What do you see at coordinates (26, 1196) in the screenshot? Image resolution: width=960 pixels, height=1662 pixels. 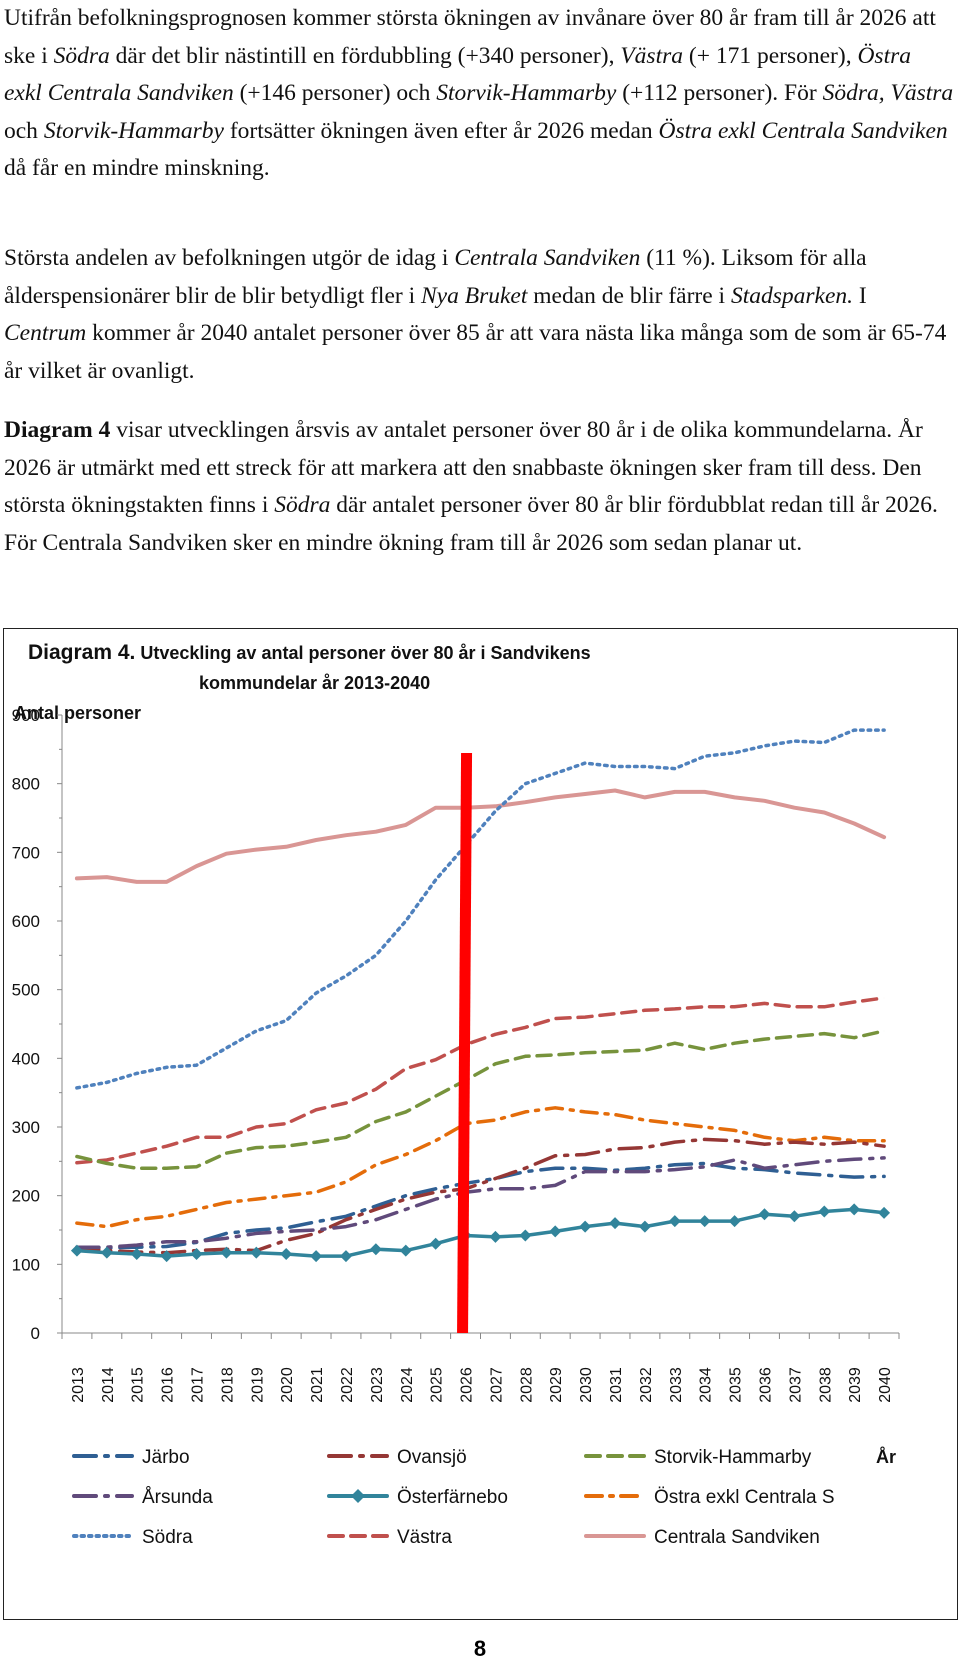 I see `y-tick-label: 200` at bounding box center [26, 1196].